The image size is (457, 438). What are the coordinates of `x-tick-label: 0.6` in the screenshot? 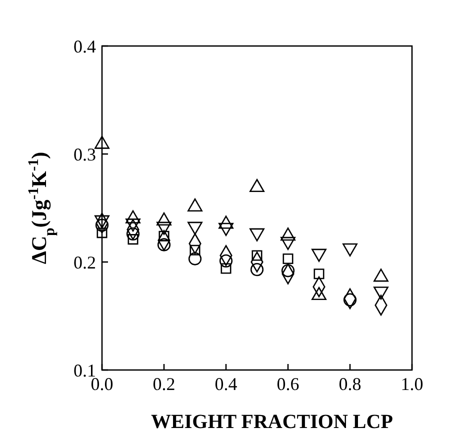 It's located at (288, 384).